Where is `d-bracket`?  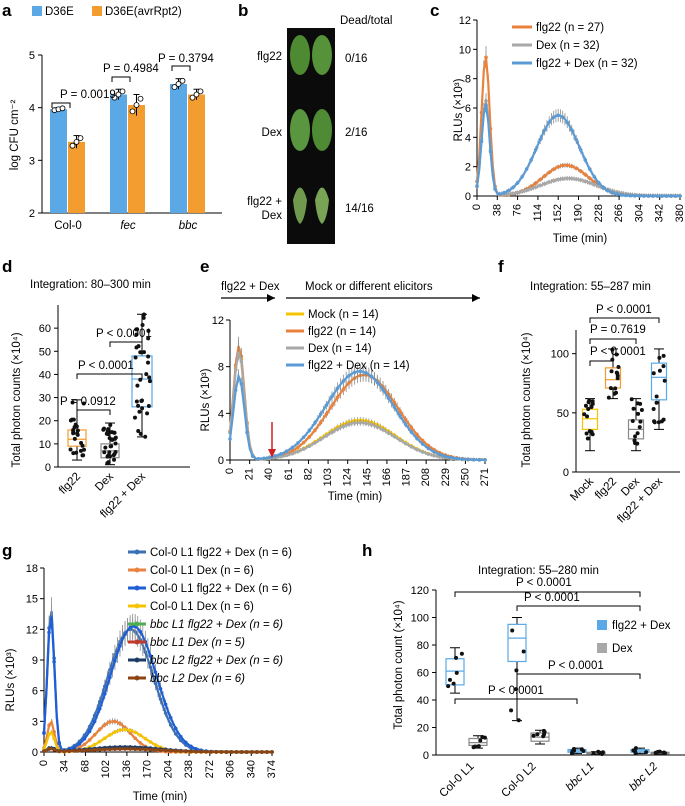 d-bracket is located at coordinates (109, 376).